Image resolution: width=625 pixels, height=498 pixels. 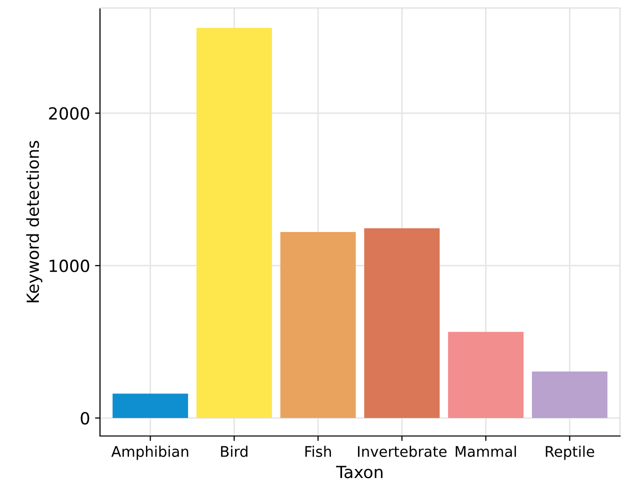 I want to click on x-tick-label: Reptile, so click(x=570, y=453).